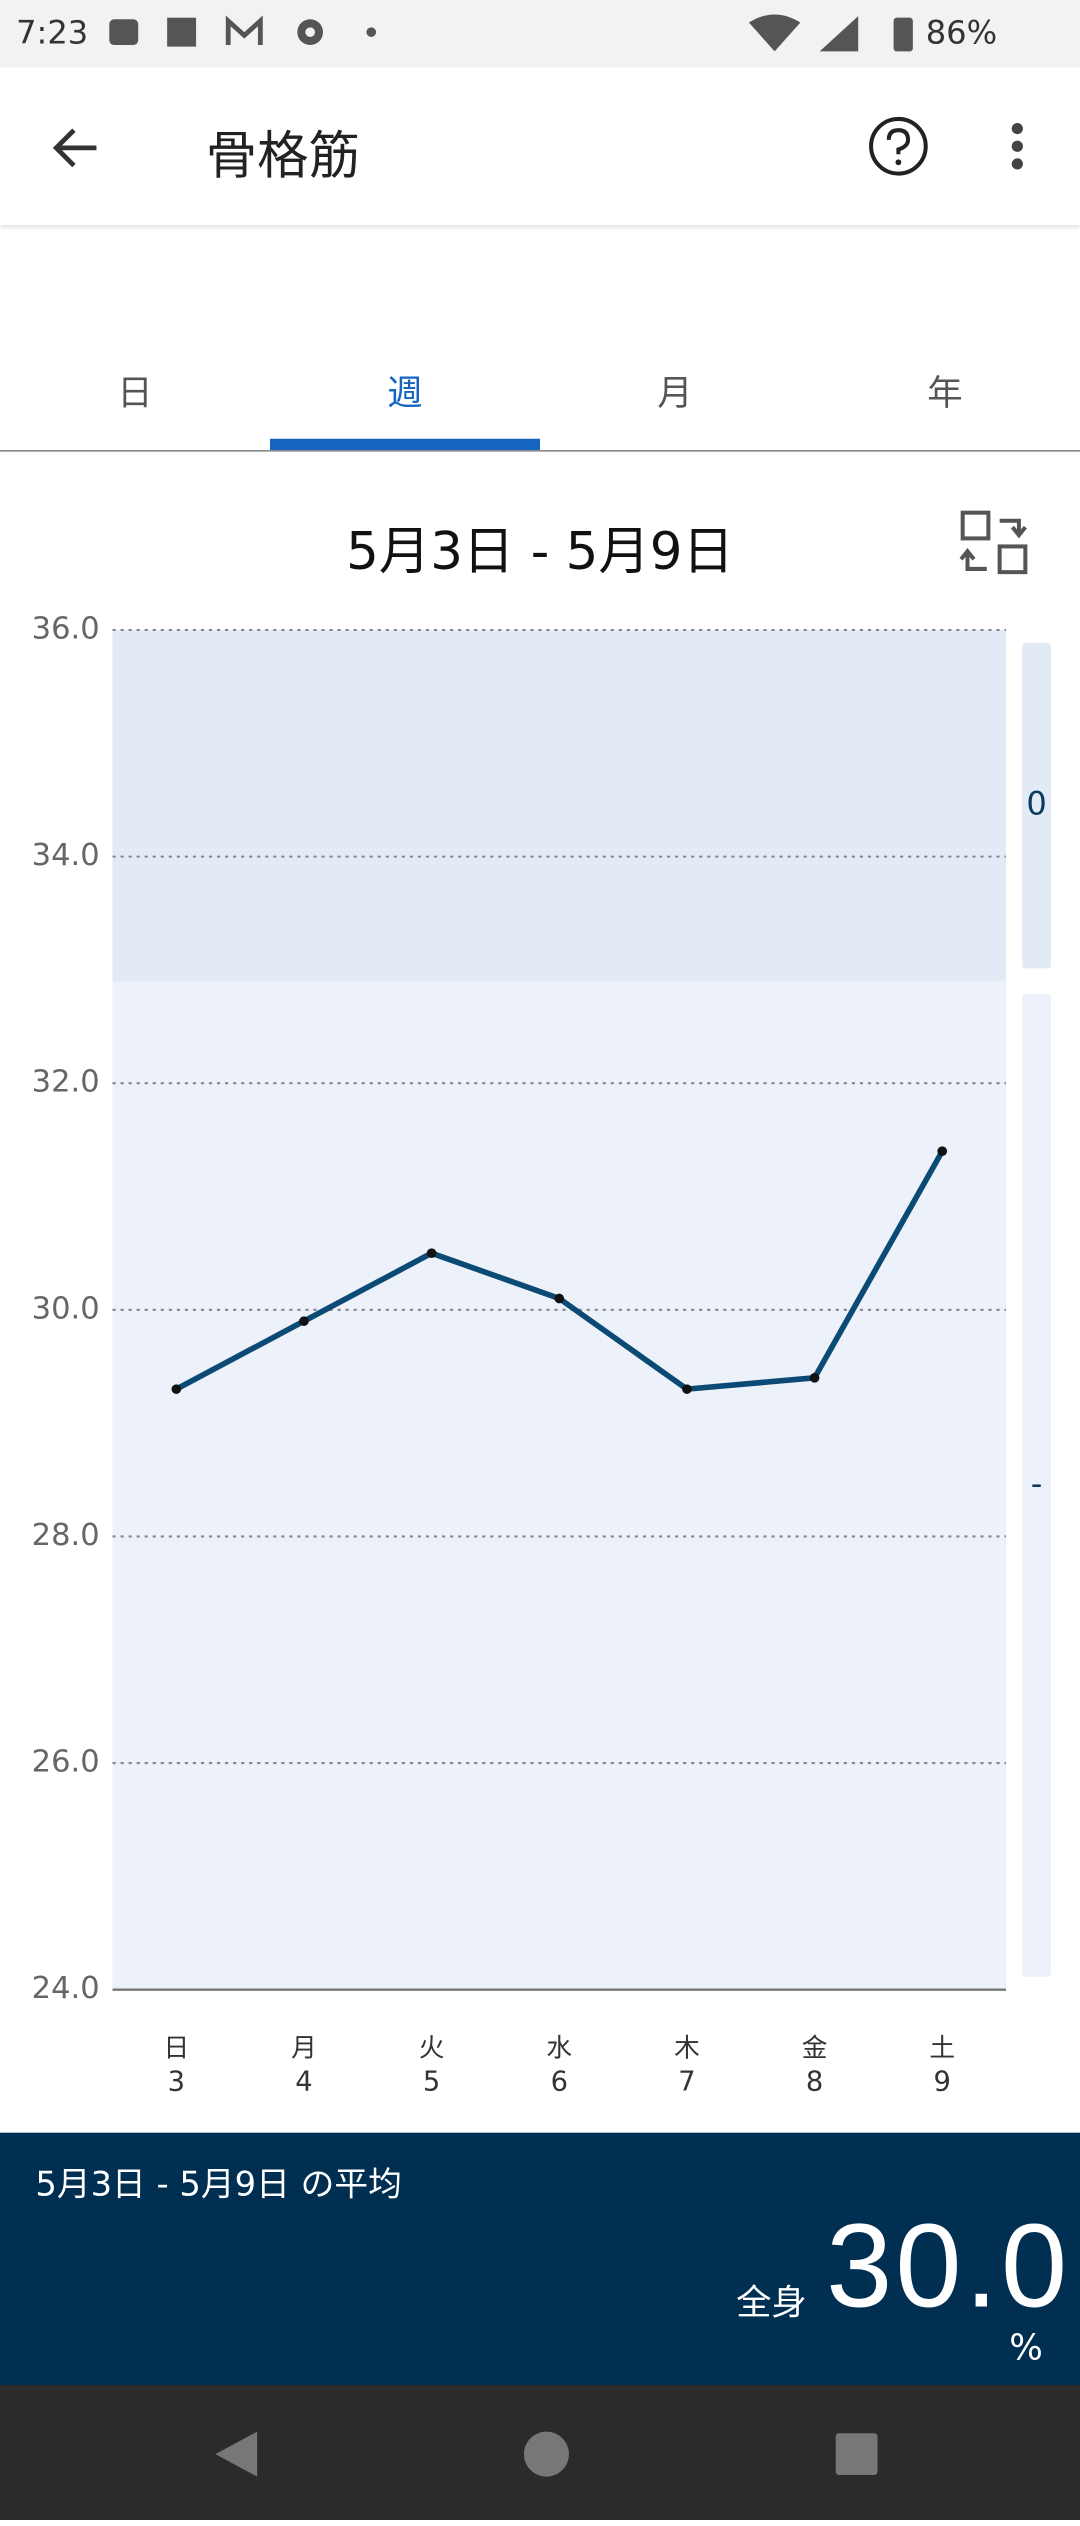  I want to click on y-tick-label: 28.0, so click(66, 1535).